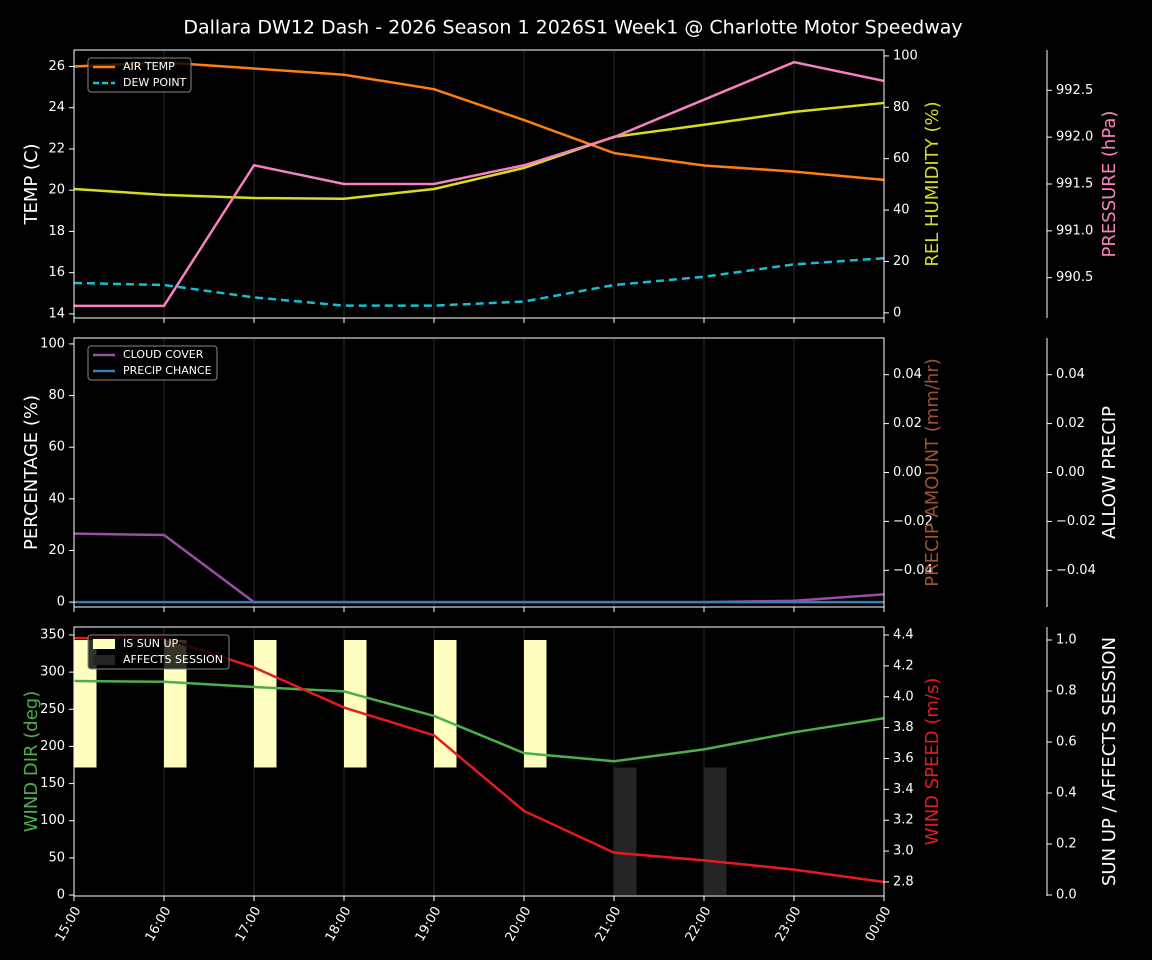  What do you see at coordinates (52, 746) in the screenshot?
I see `y-tick-label: 200` at bounding box center [52, 746].